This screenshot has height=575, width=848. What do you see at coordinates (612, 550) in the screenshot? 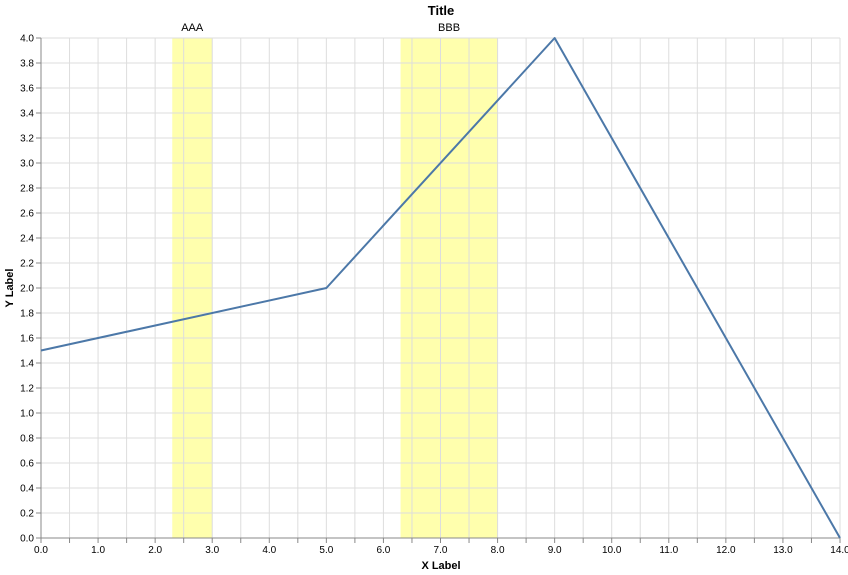
I see `x-tick-label: 10.0` at bounding box center [612, 550].